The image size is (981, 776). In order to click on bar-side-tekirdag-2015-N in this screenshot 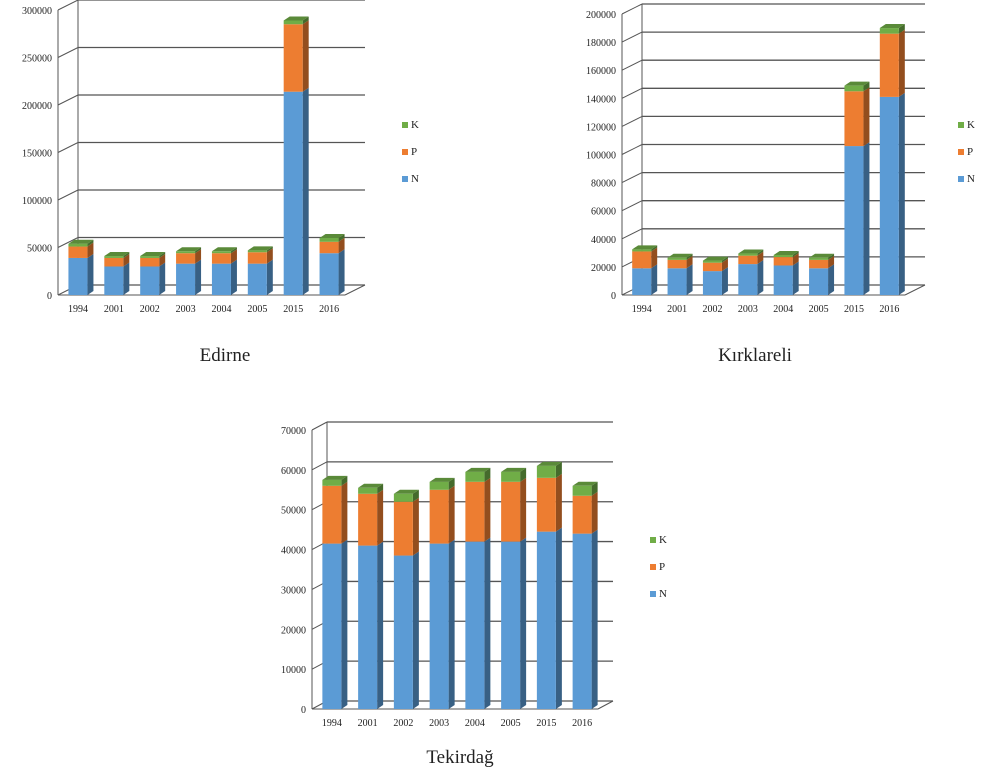, I will do `click(558, 618)`.